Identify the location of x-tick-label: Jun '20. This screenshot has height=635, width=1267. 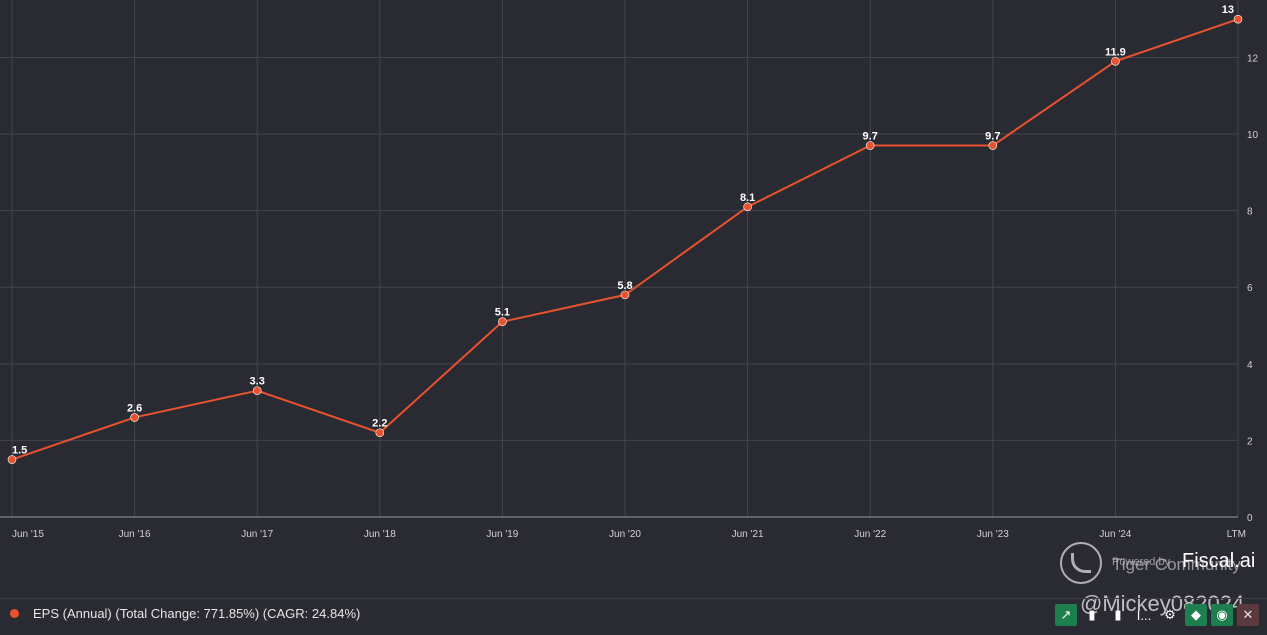
(625, 534).